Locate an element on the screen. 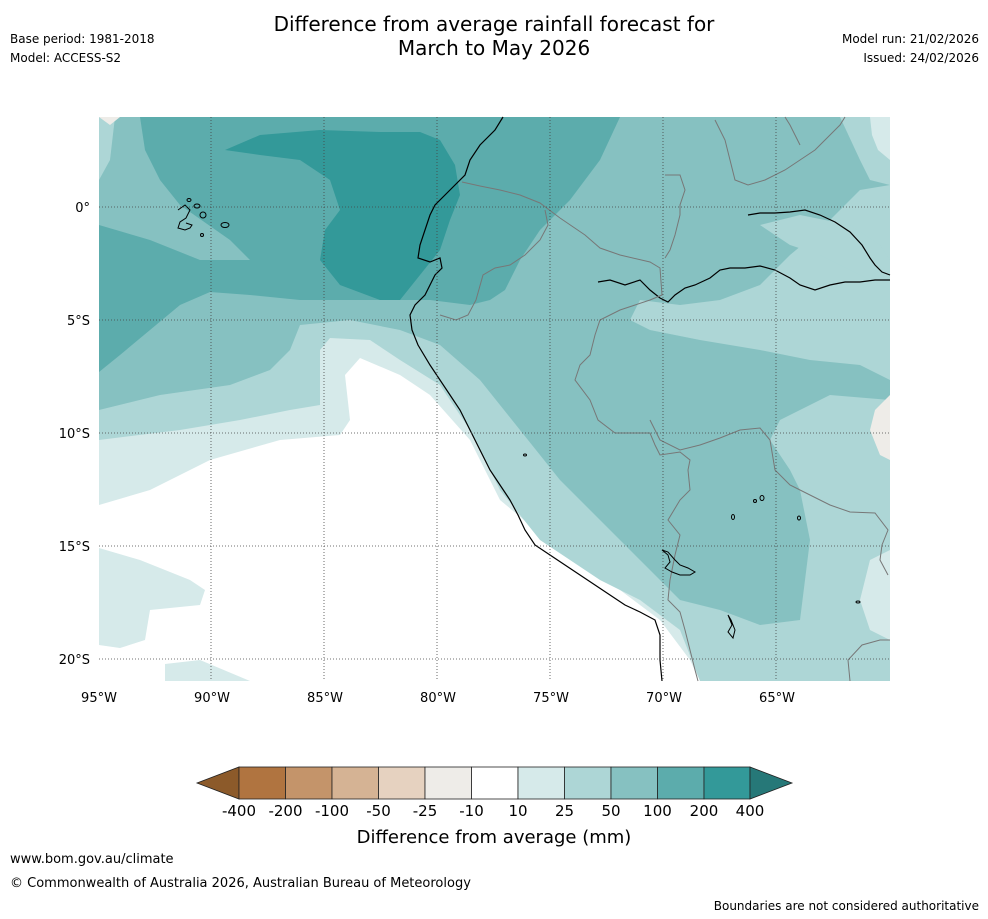 The width and height of the screenshot is (988, 919). colorbar-tick-neg25: -25 is located at coordinates (425, 811).